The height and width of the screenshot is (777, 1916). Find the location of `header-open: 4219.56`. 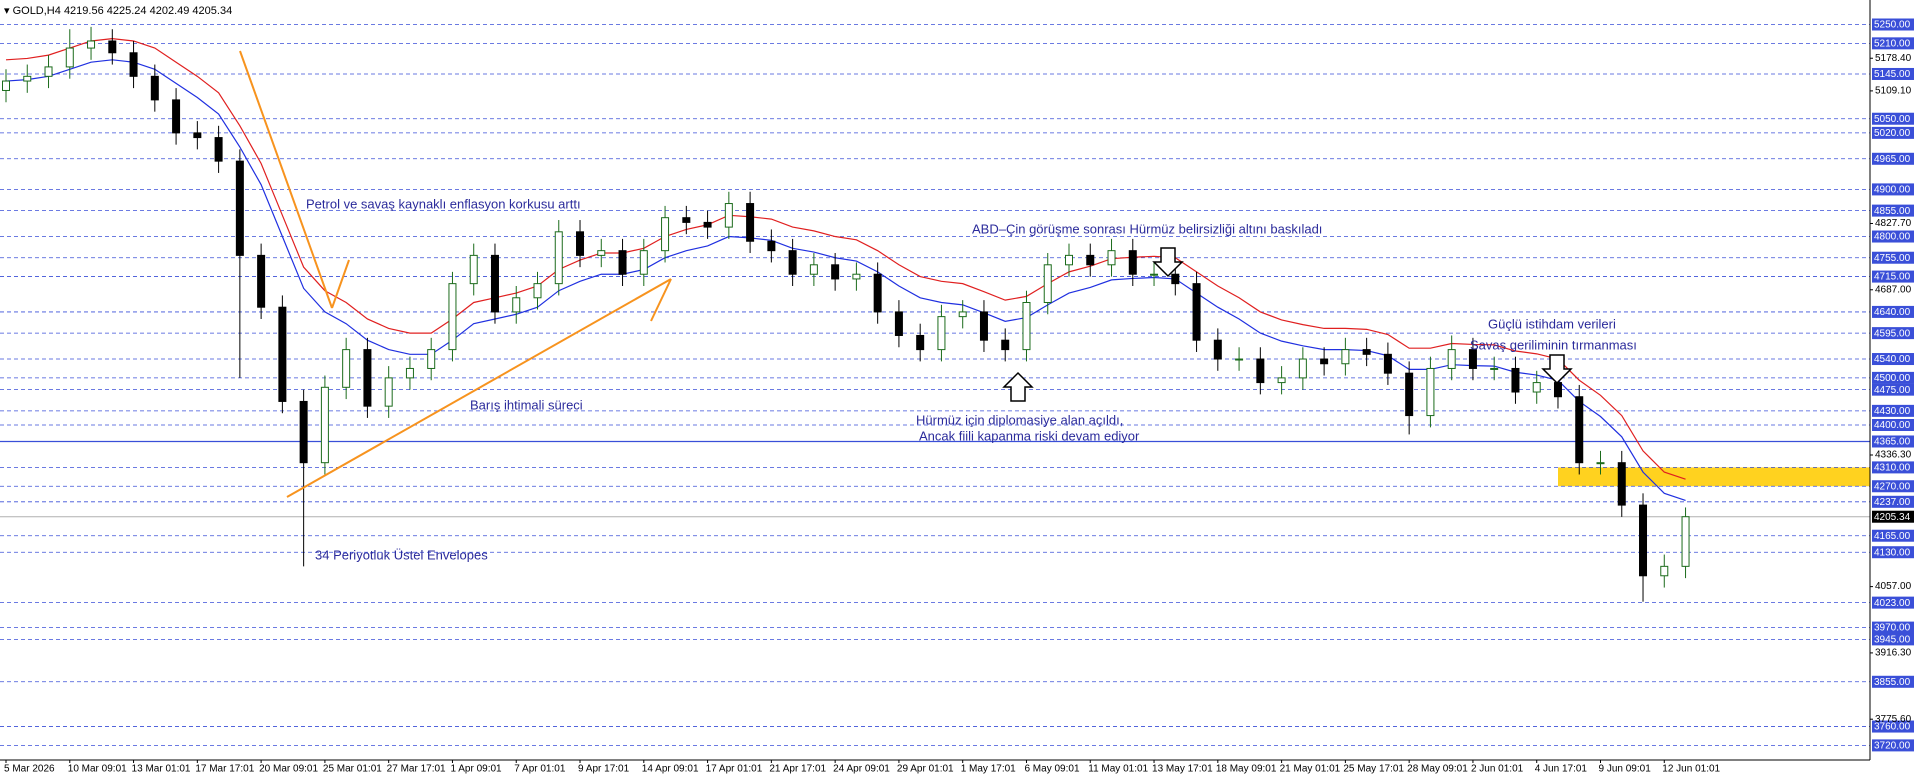

header-open: 4219.56 is located at coordinates (84, 11).